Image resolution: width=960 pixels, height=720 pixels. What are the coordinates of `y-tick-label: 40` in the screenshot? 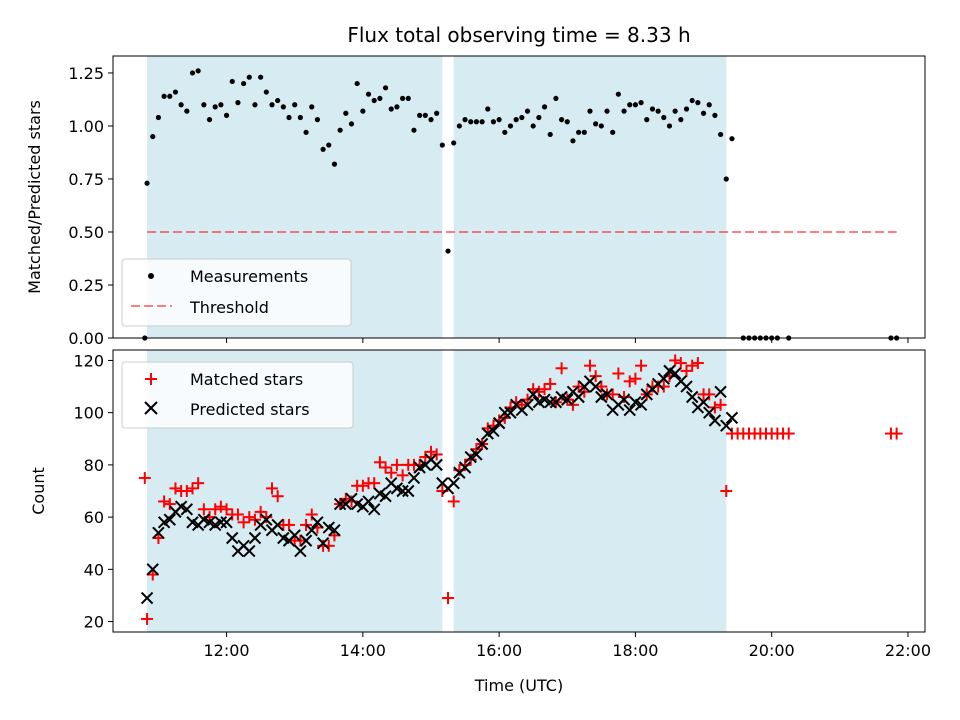 It's located at (94, 569).